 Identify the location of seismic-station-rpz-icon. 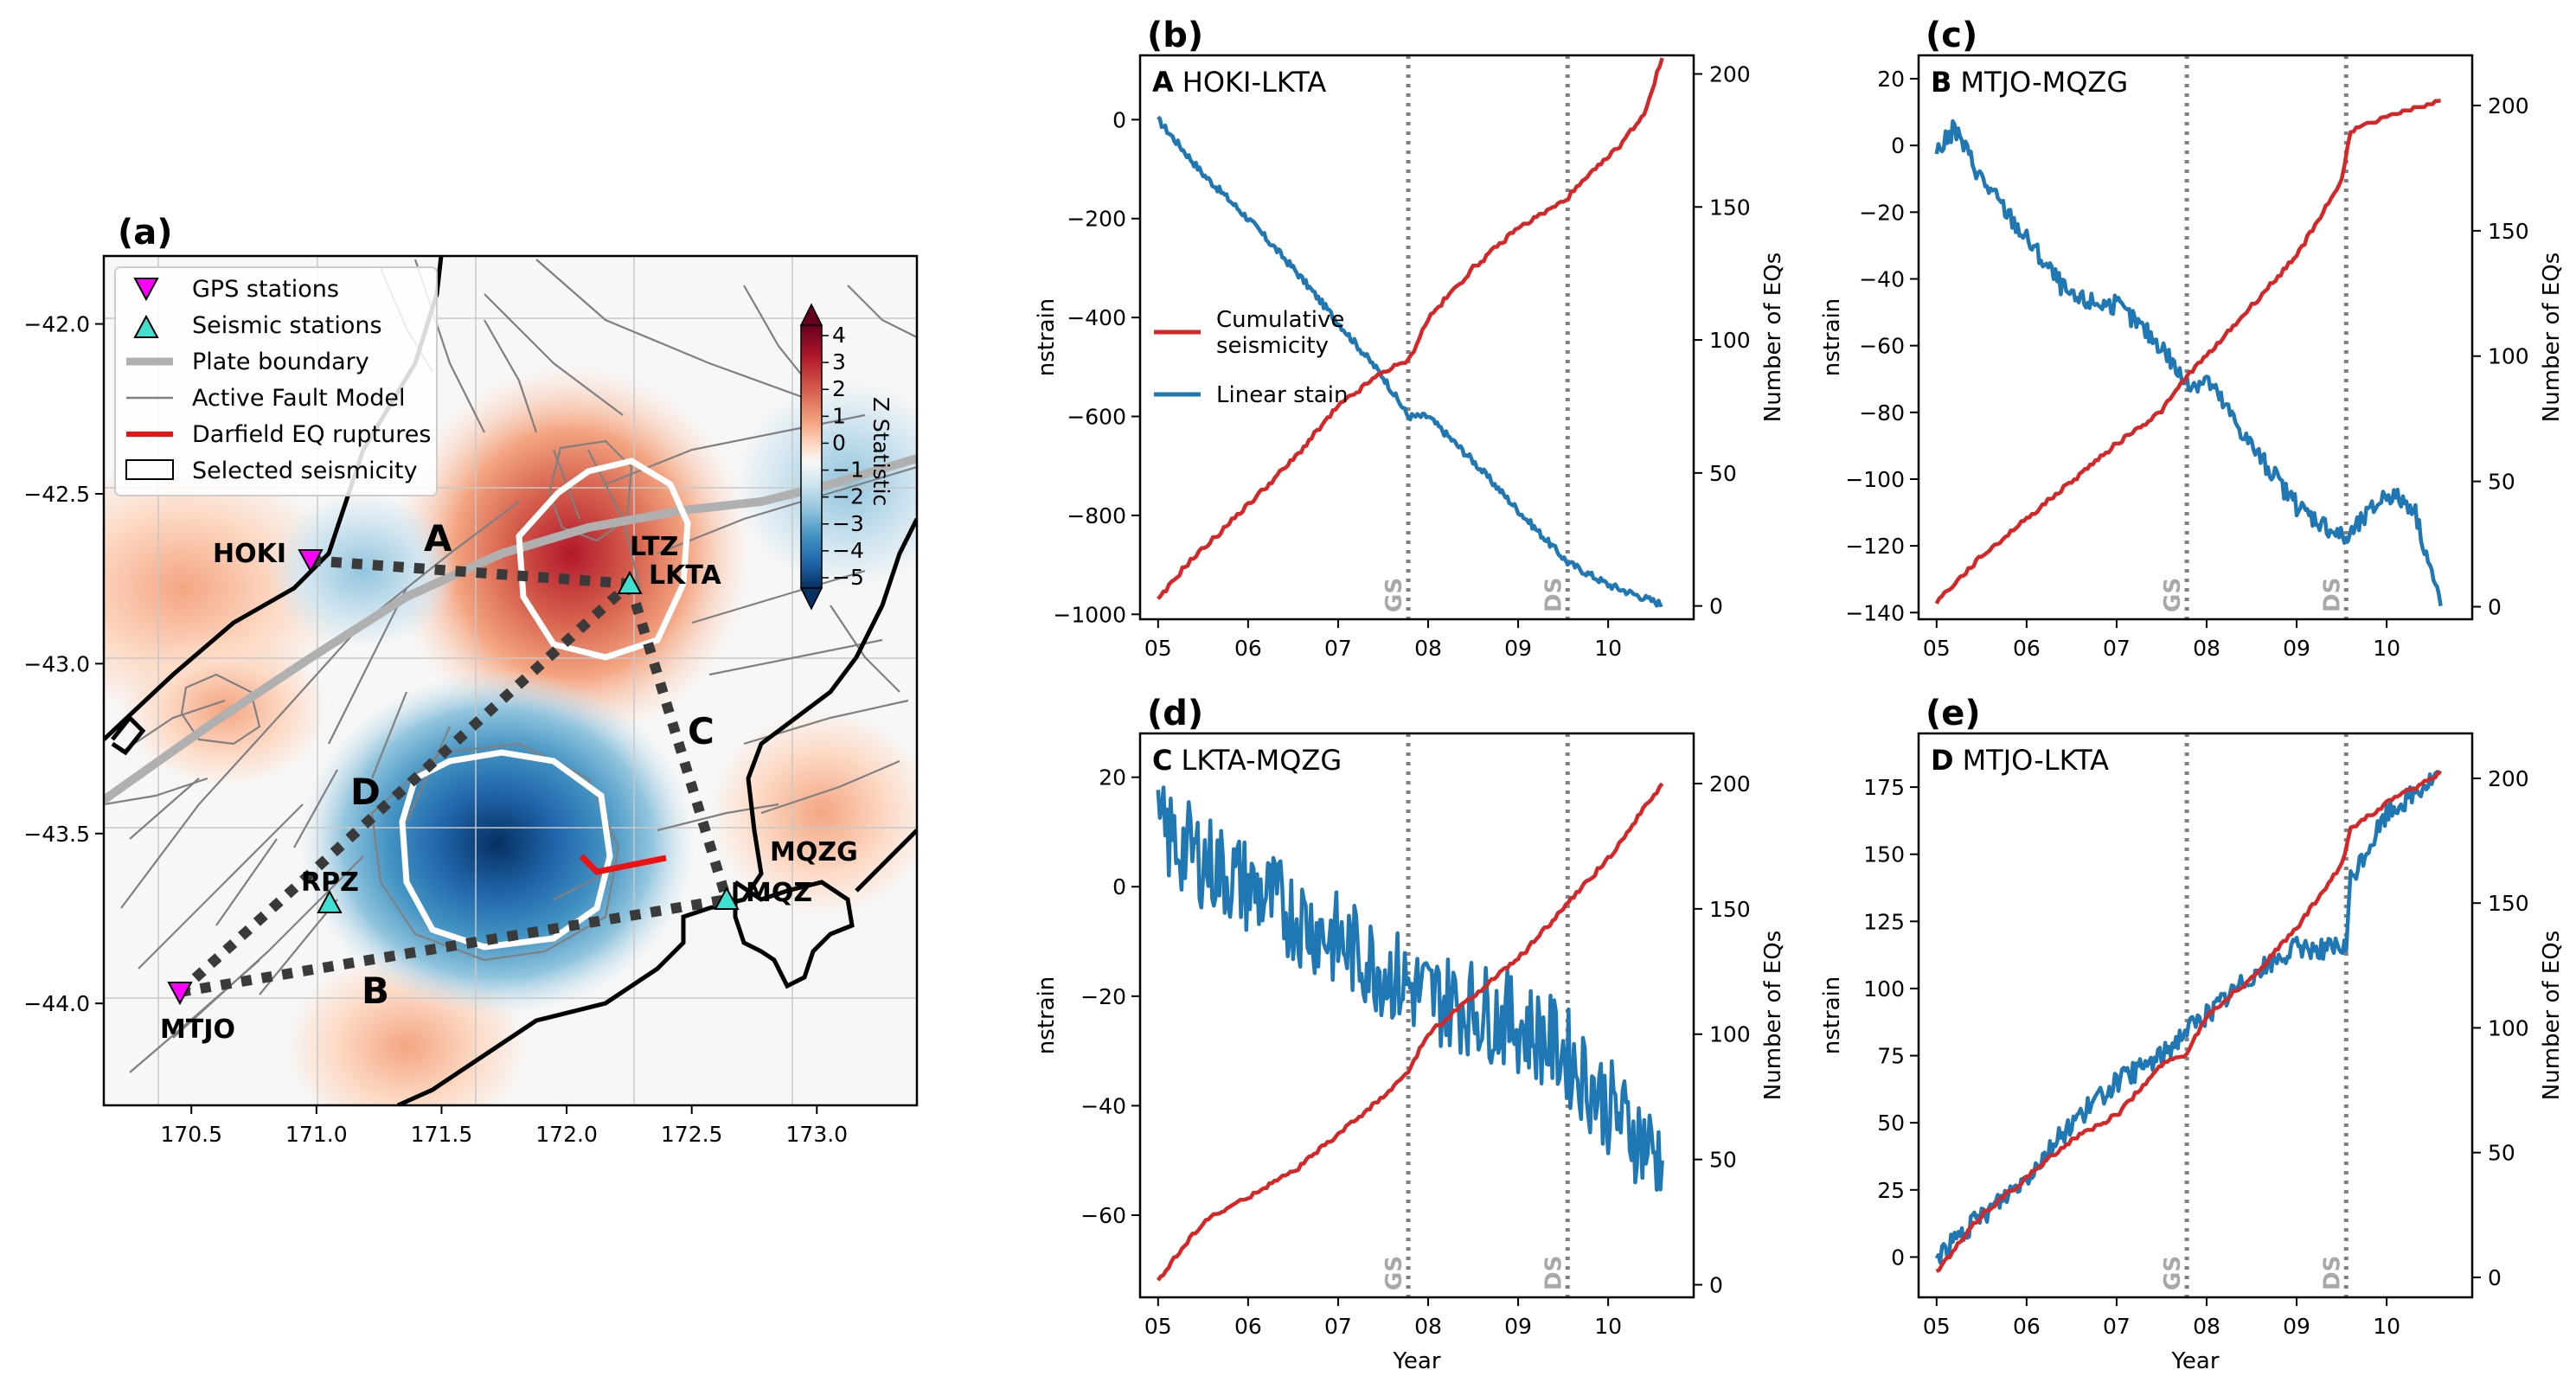
(330, 901).